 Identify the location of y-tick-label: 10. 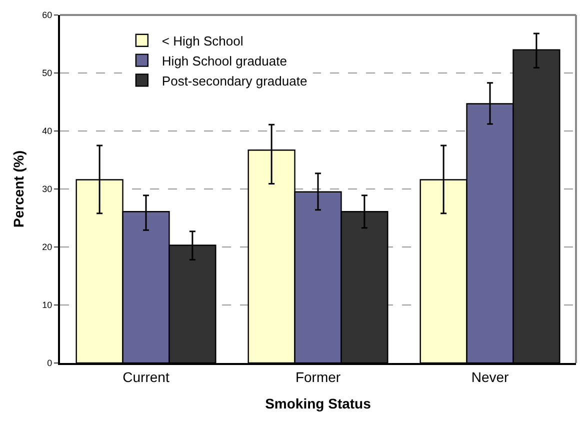
(47, 305).